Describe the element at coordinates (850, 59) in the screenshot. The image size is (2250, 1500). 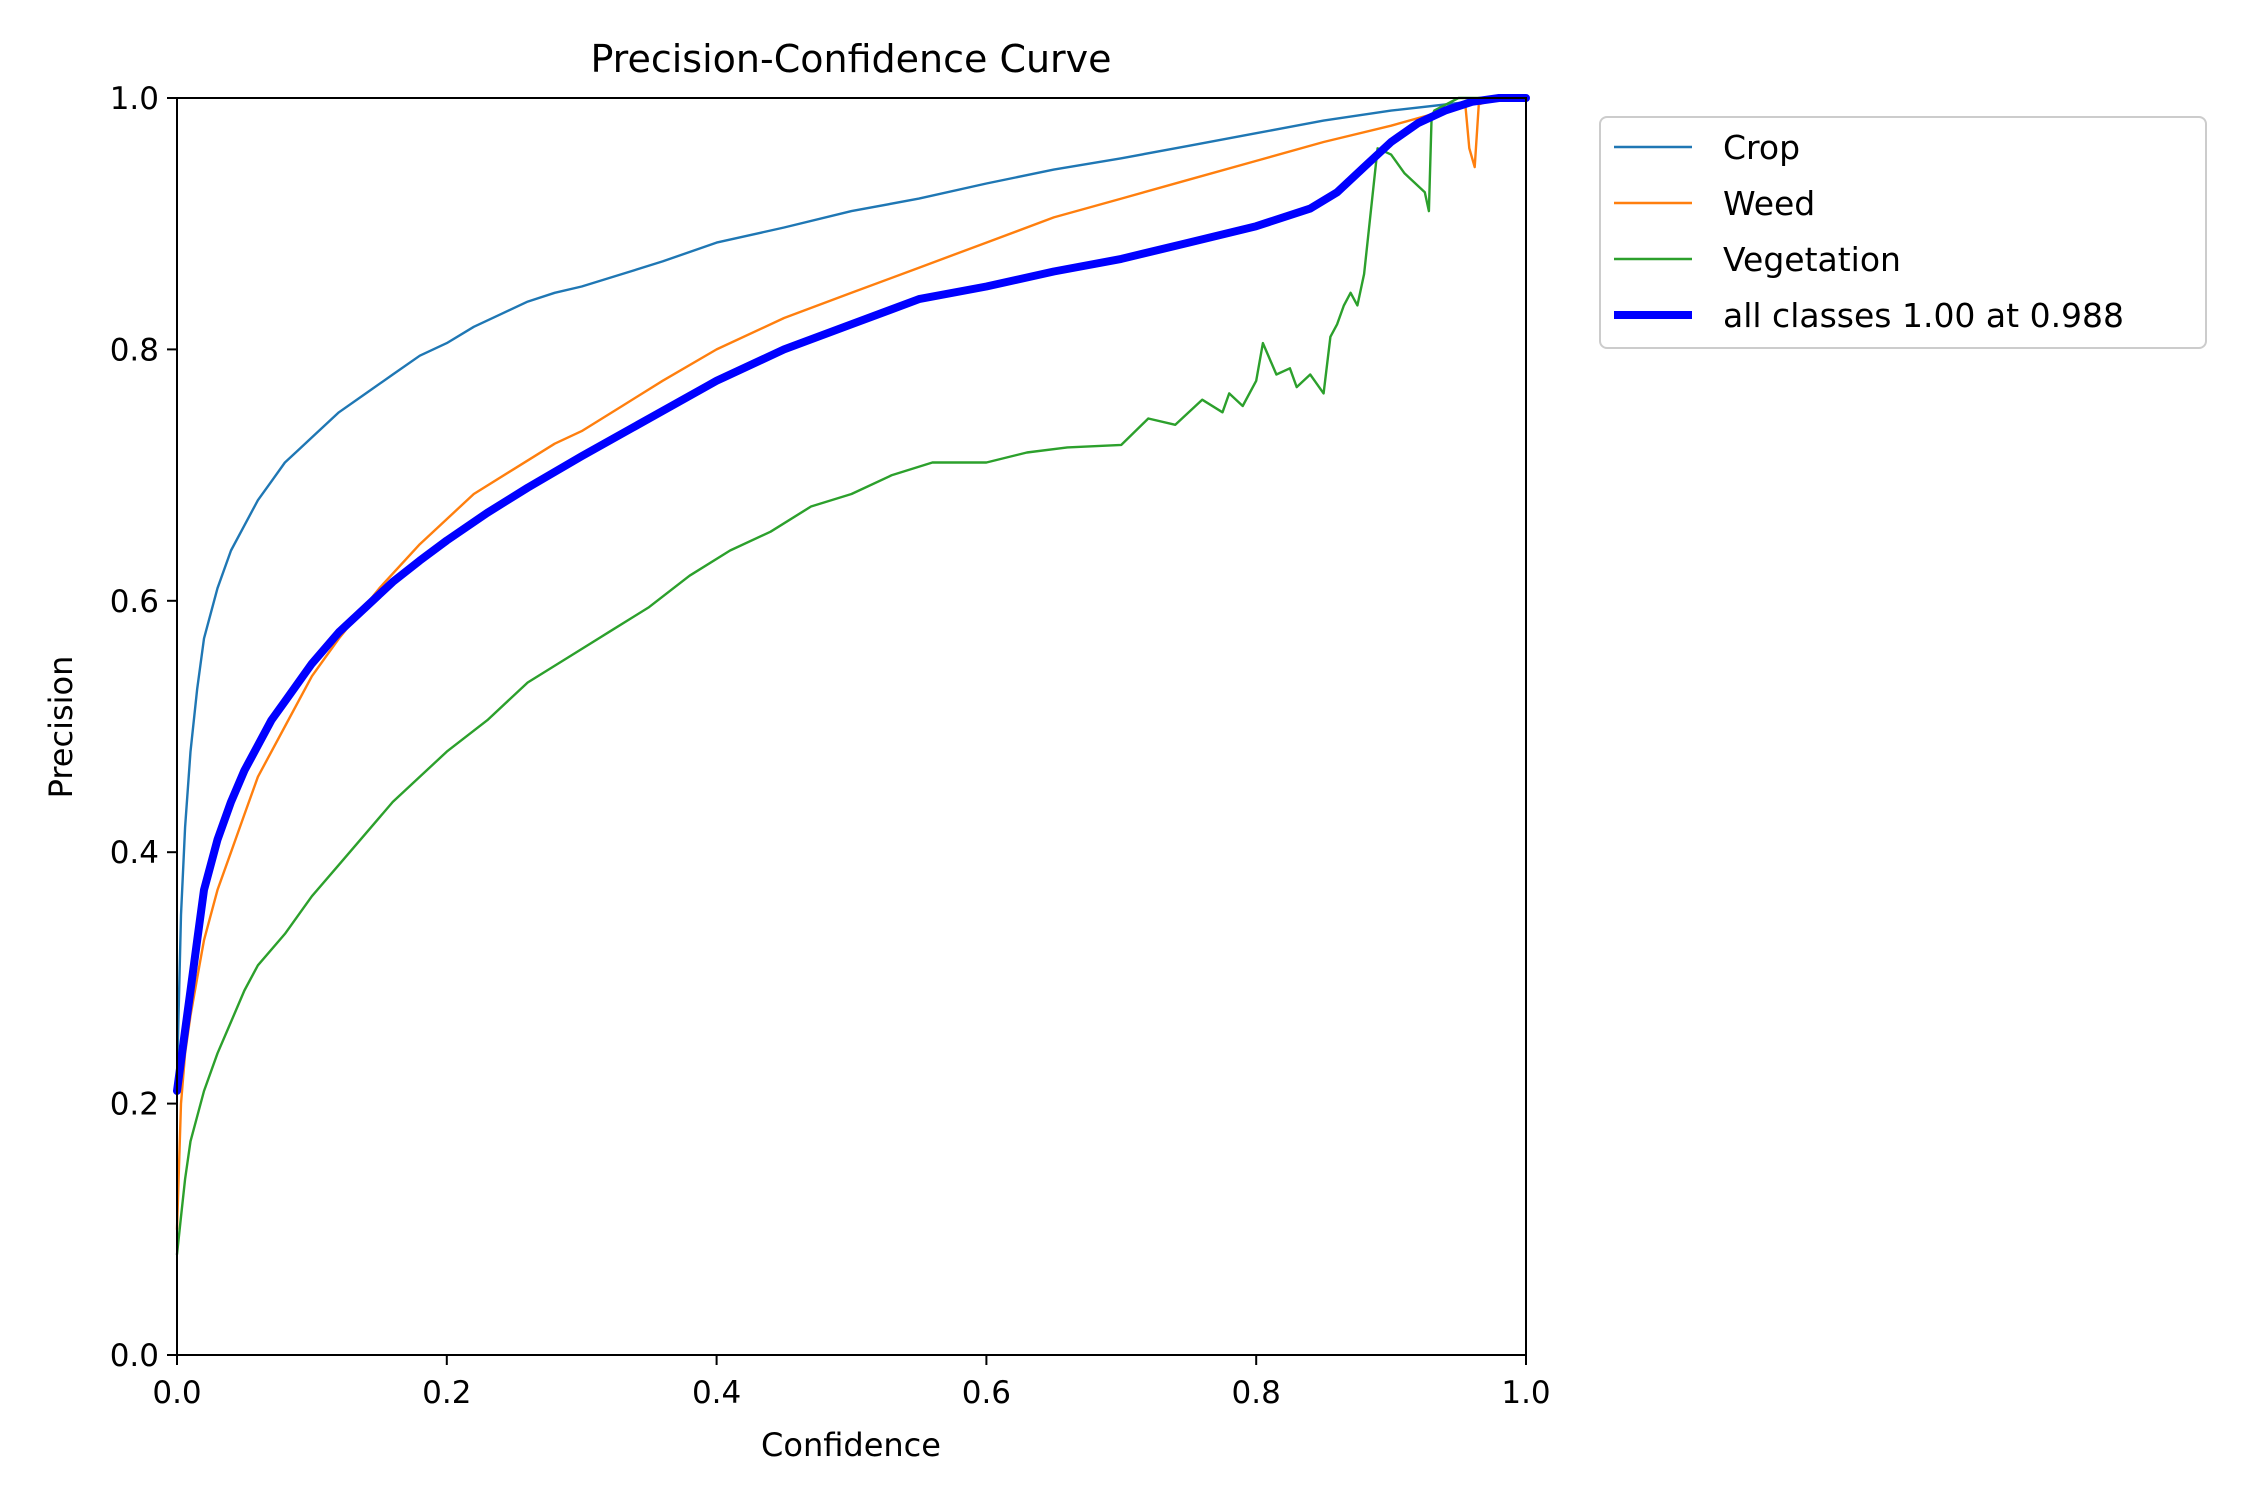
I see `chart-title: Precision-Confidence Curve` at that location.